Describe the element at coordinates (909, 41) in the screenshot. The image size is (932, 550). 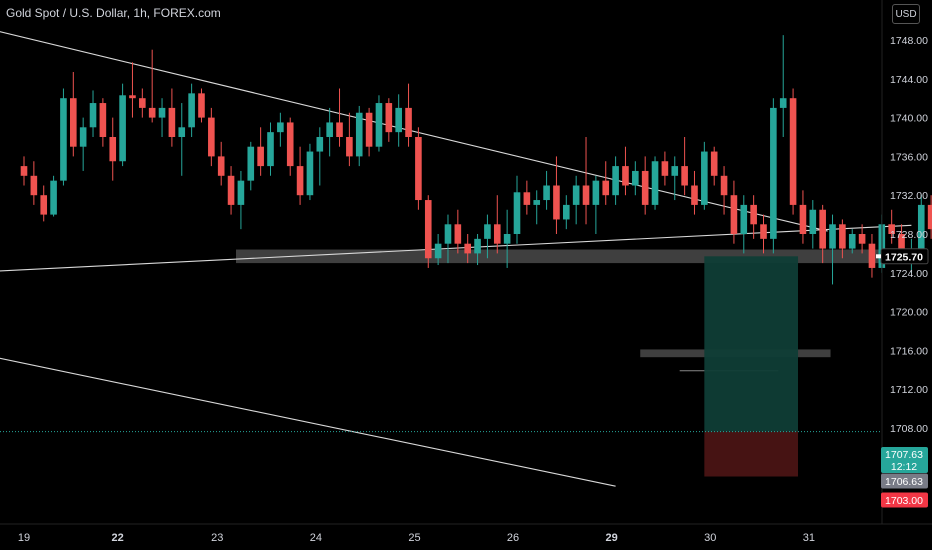
I see `price-tick-label: 1748.00` at that location.